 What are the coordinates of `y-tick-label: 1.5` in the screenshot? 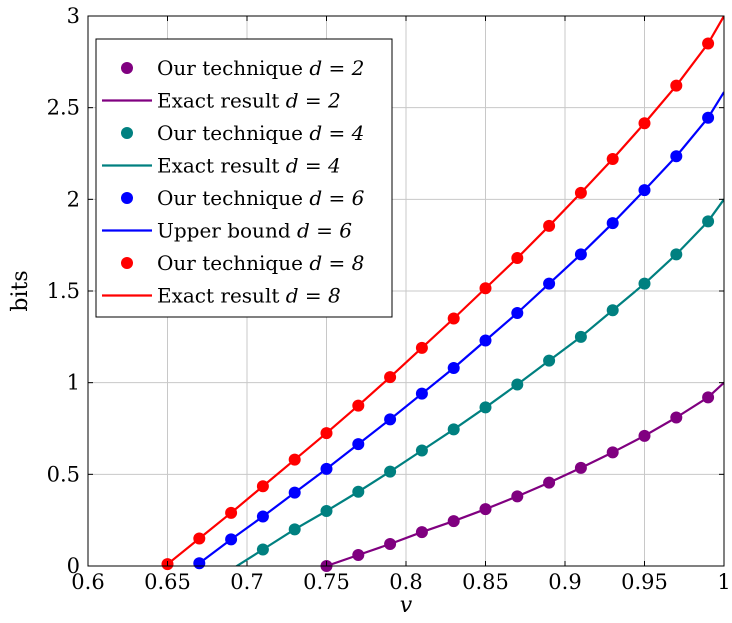 It's located at (63, 291).